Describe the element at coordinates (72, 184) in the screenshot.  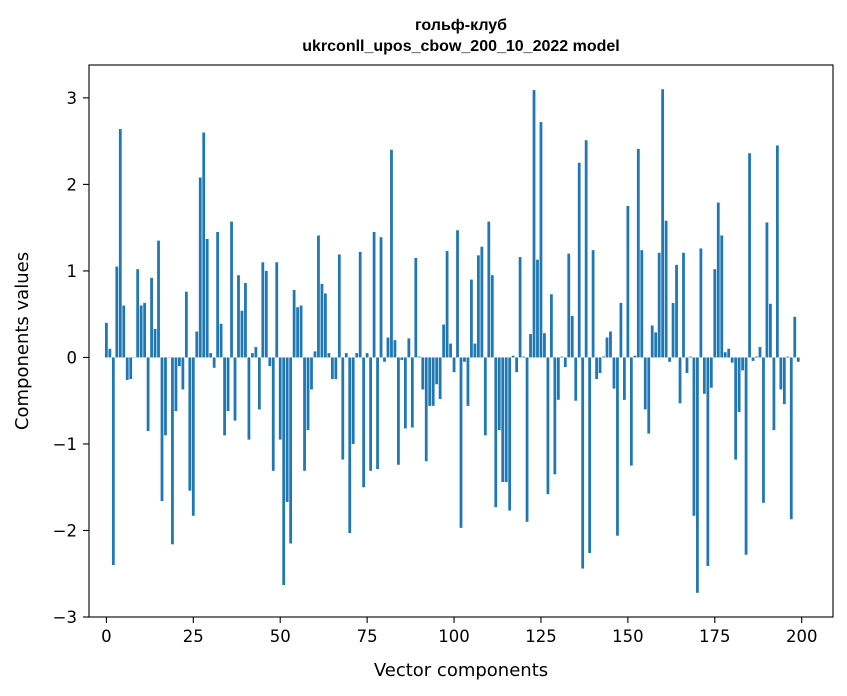
I see `y-tick-label: 2` at that location.